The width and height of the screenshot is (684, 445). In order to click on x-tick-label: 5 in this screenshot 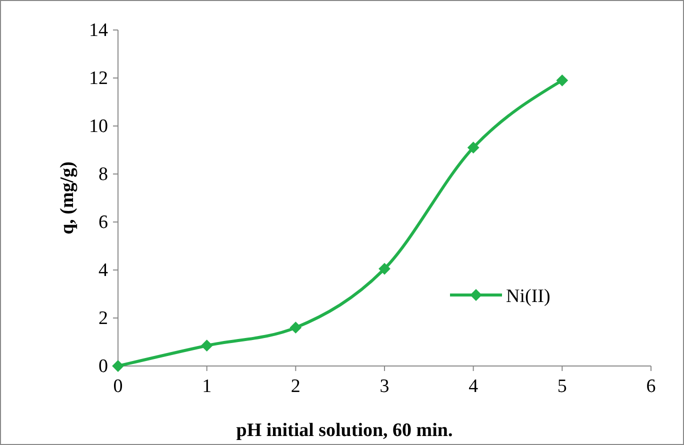, I will do `click(562, 386)`.